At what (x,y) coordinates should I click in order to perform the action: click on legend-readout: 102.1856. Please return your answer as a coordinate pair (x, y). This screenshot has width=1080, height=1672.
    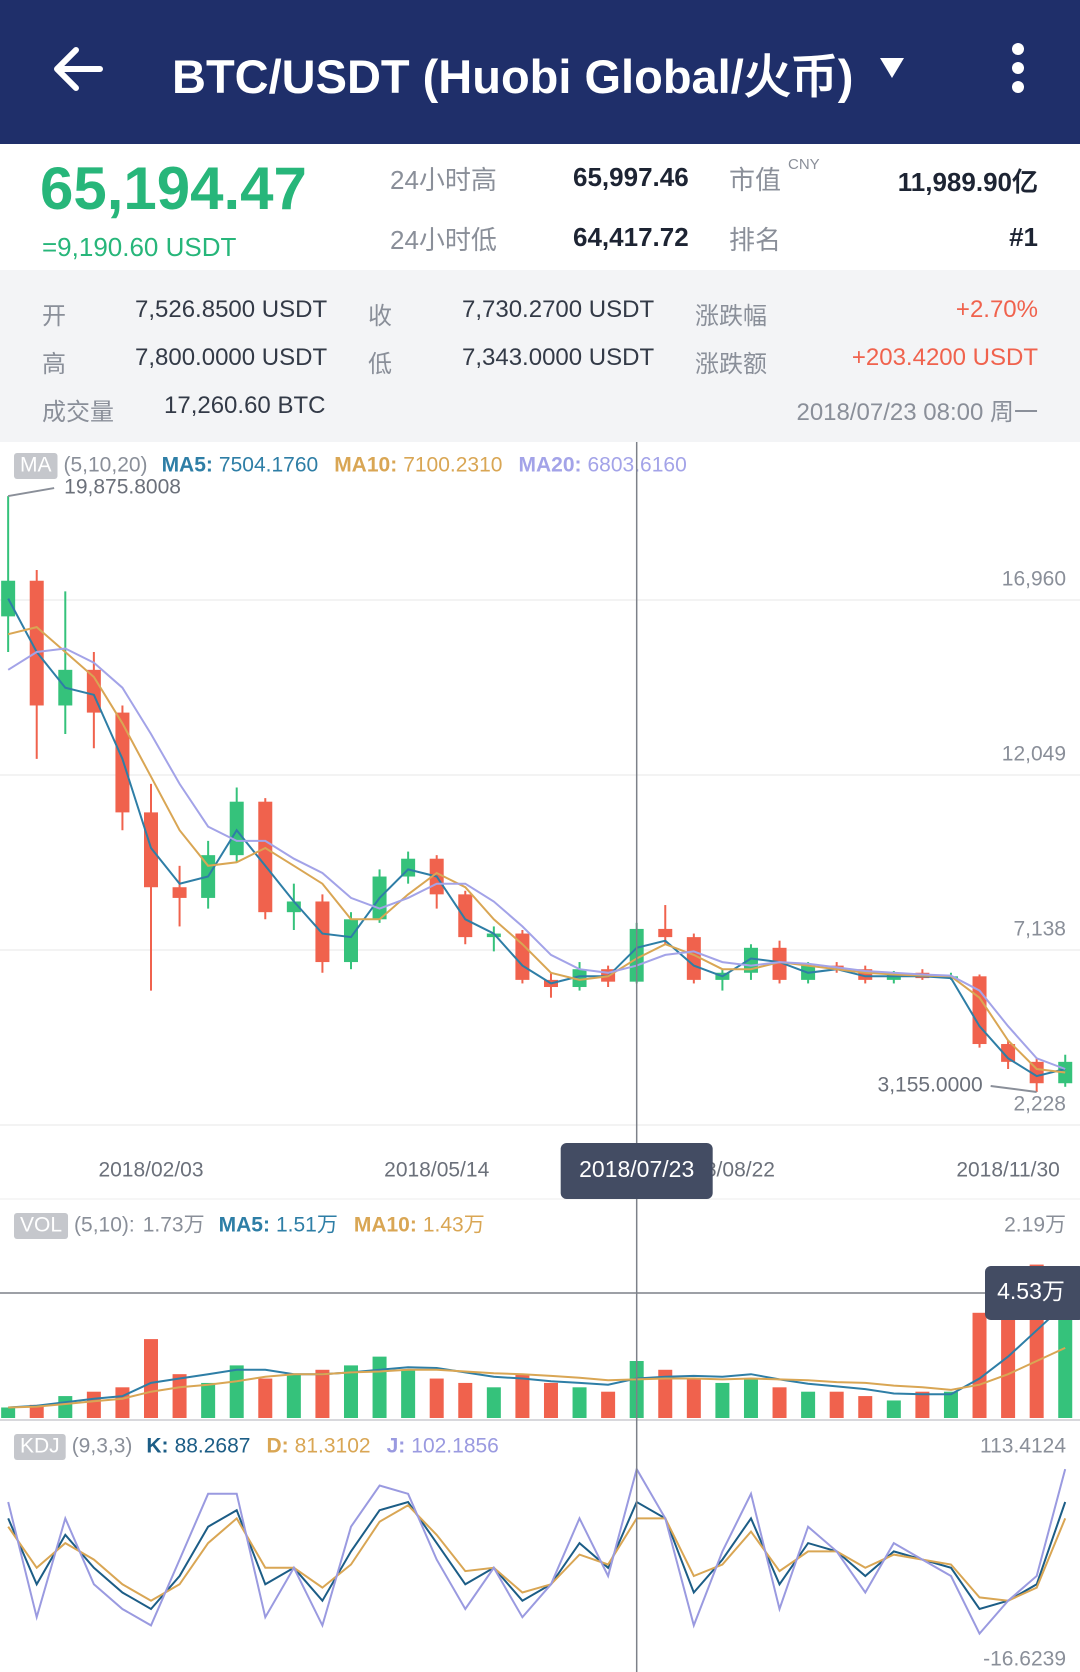
    Looking at the image, I should click on (455, 1446).